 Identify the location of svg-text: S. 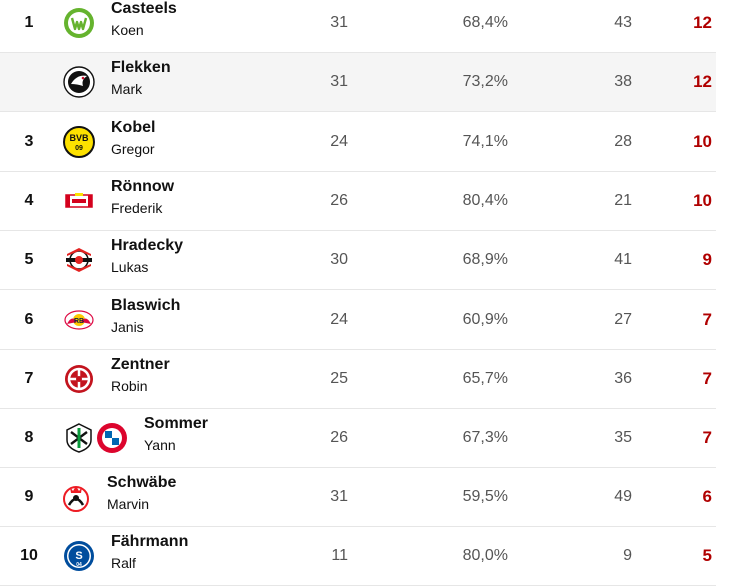
(78, 556).